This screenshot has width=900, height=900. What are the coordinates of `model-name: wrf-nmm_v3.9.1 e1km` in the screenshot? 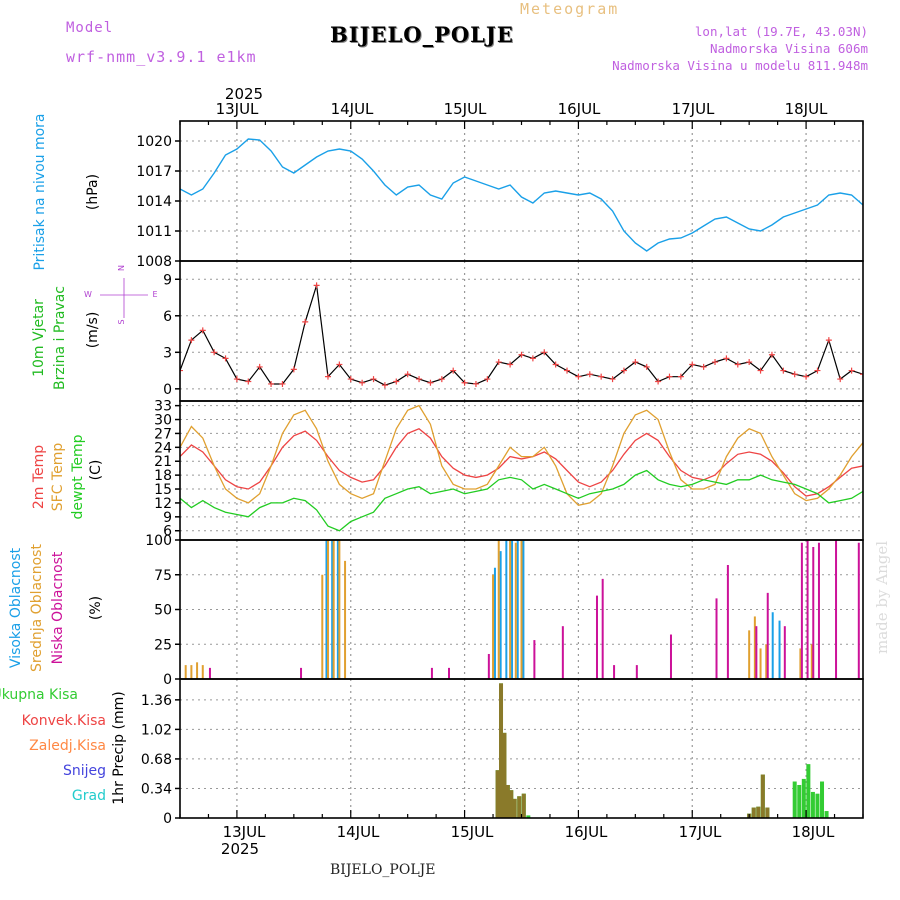 It's located at (161, 57).